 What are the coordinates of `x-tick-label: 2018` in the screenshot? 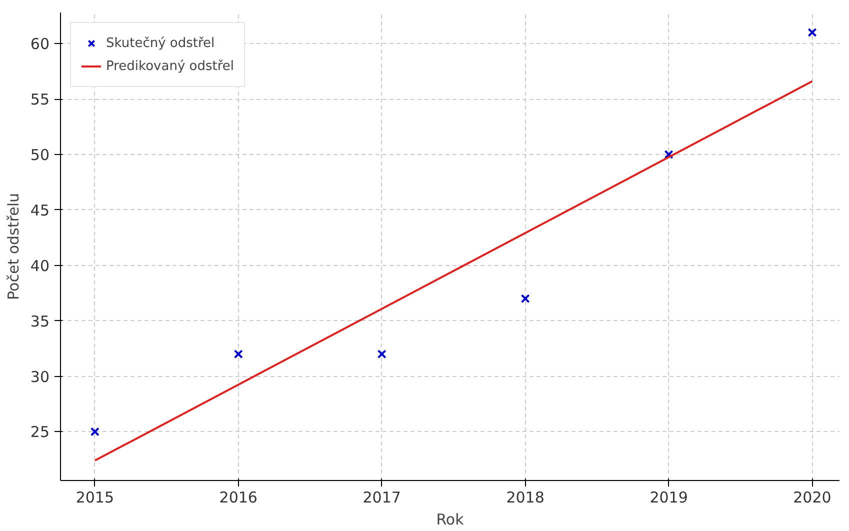 It's located at (525, 497).